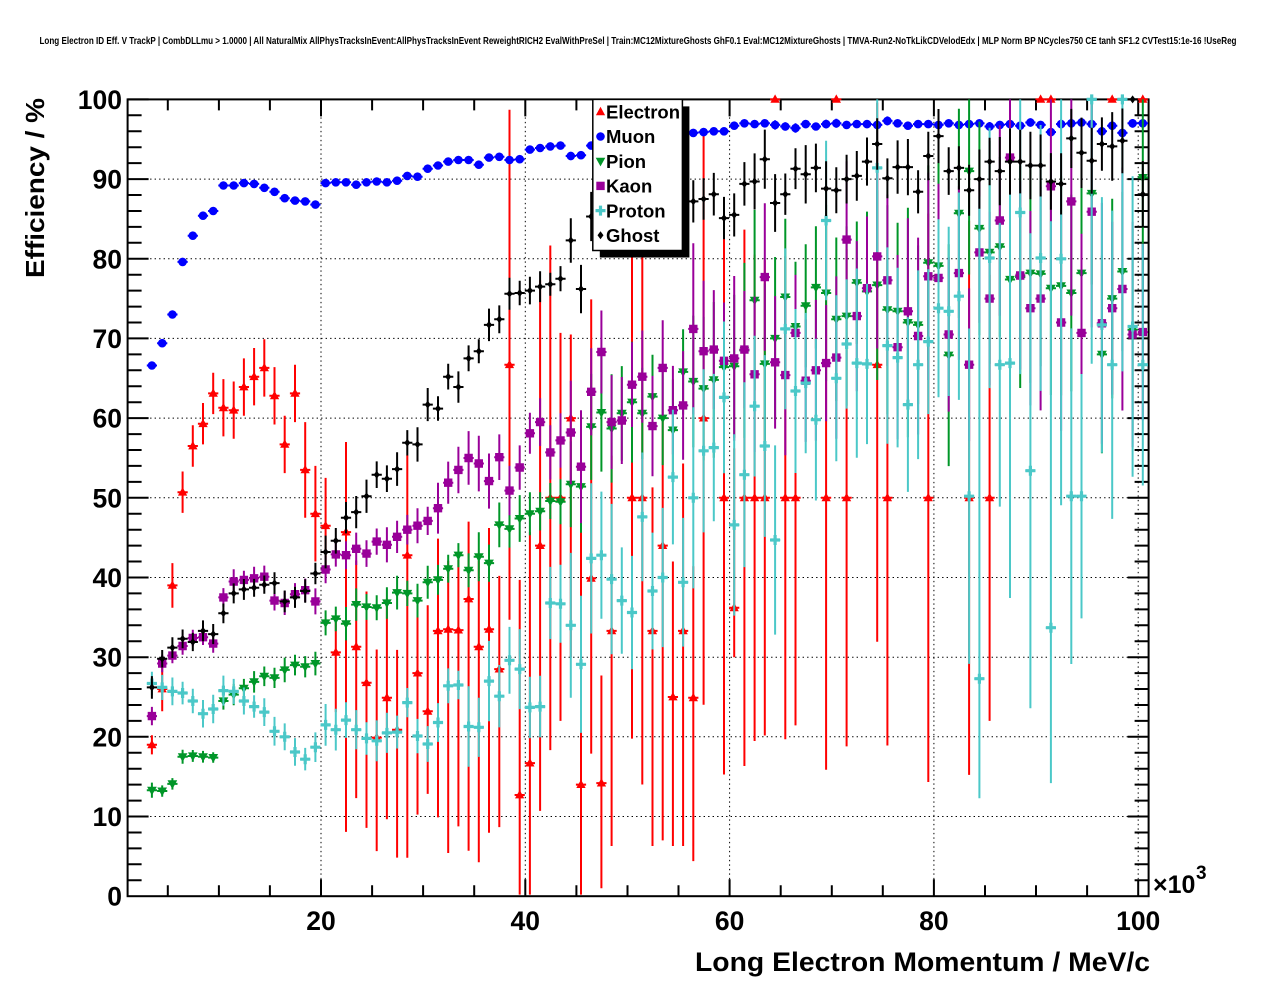 The width and height of the screenshot is (1276, 996). What do you see at coordinates (35, 188) in the screenshot?
I see `svg-text: Efficiency / %` at bounding box center [35, 188].